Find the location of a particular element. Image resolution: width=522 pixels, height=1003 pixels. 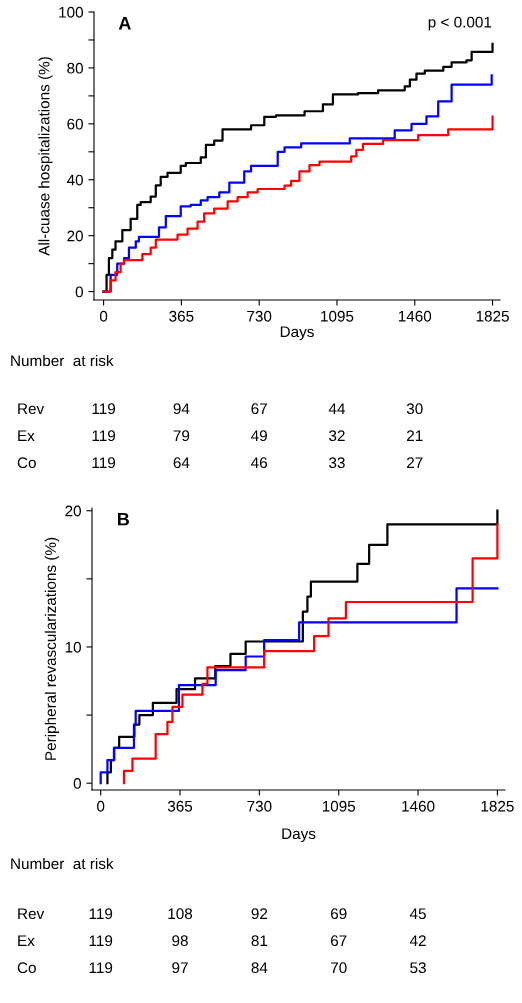

text: 49 is located at coordinates (259, 436).